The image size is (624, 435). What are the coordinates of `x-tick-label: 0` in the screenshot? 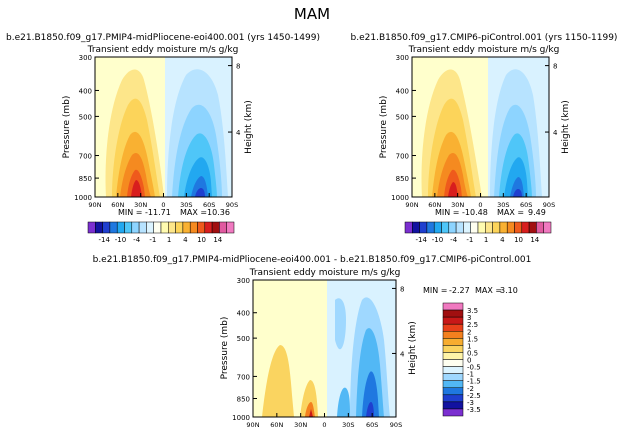 It's located at (324, 425).